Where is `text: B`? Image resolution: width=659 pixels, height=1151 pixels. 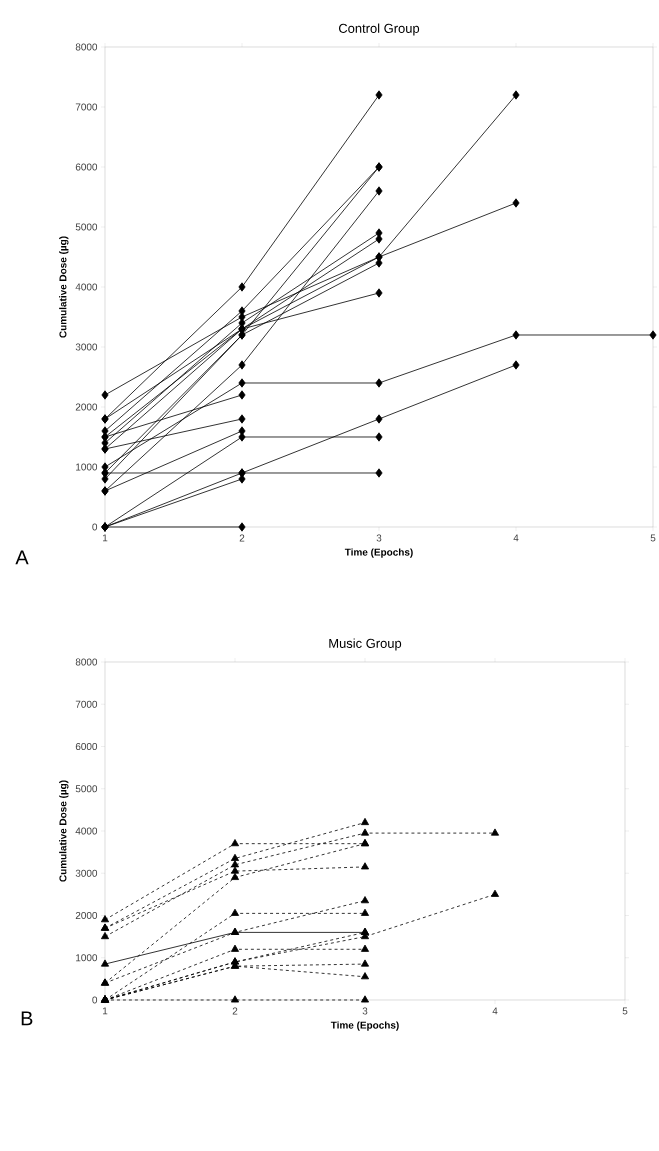 text: B is located at coordinates (27, 1018).